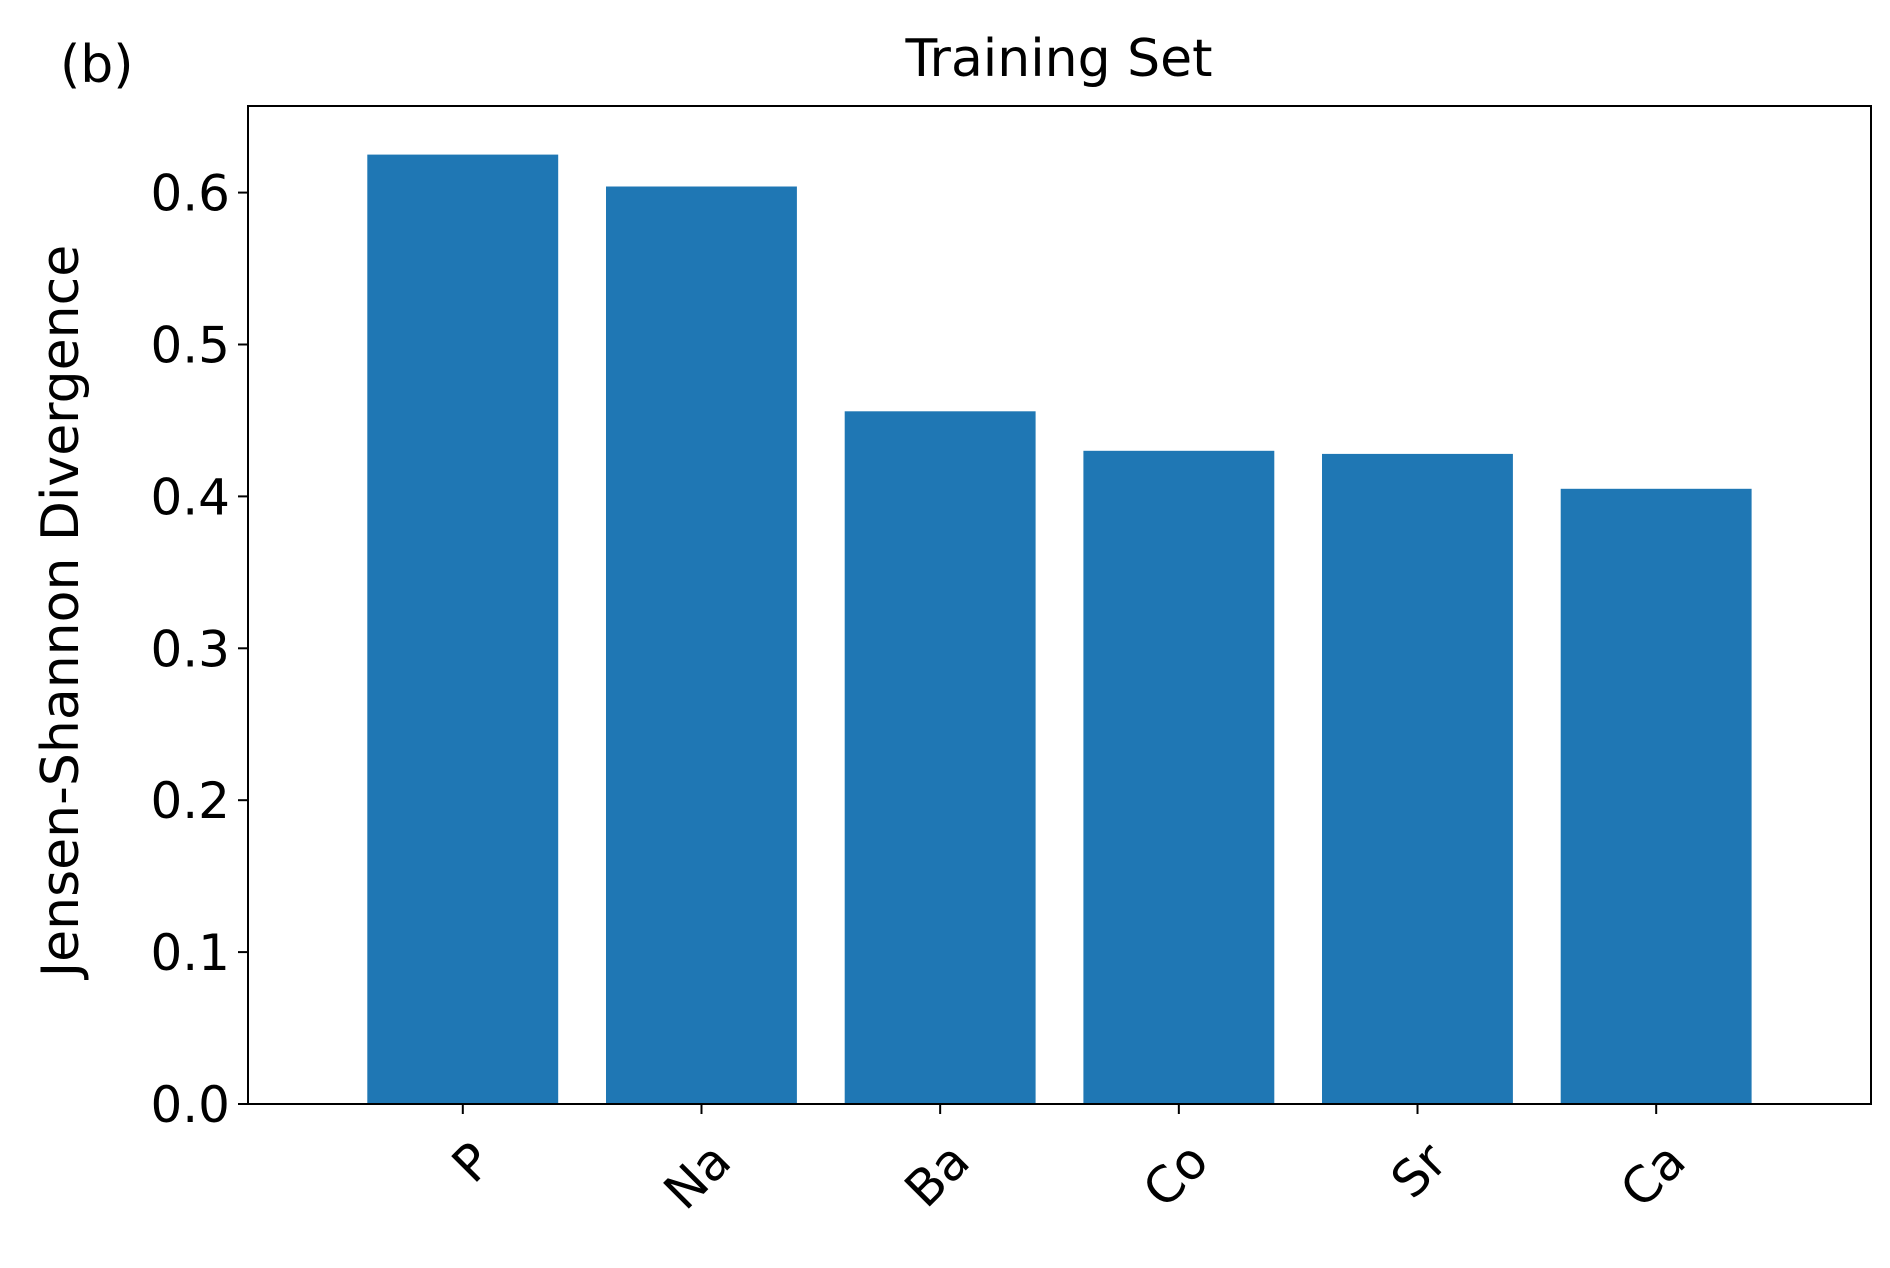  Describe the element at coordinates (1656, 796) in the screenshot. I see `bar-ca` at that location.